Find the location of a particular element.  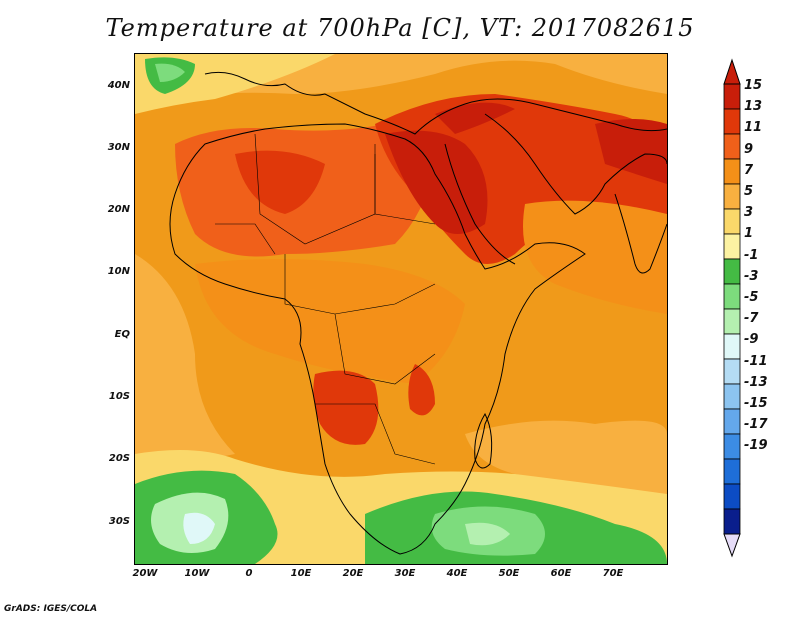

lon-label-10e: 10E is located at coordinates (301, 573).